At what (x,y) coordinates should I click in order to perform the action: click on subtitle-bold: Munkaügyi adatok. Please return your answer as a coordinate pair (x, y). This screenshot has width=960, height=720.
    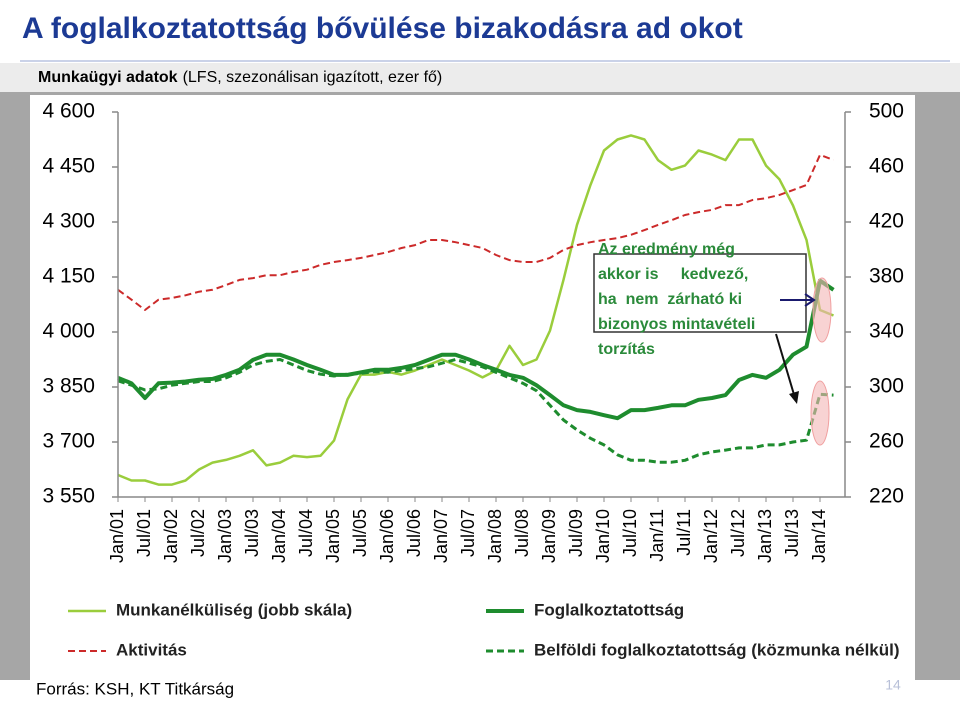
    Looking at the image, I should click on (108, 77).